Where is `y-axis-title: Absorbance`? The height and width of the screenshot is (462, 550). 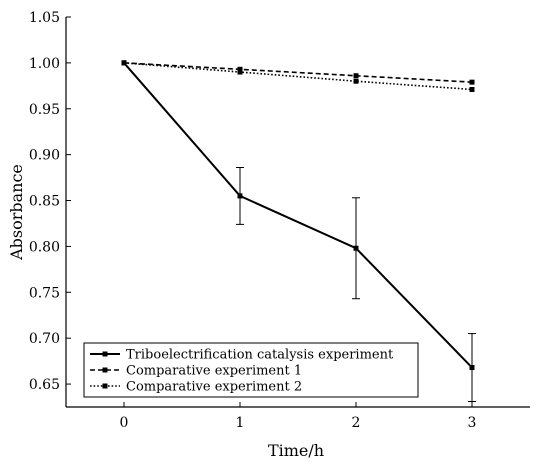
y-axis-title: Absorbance is located at coordinates (16, 212).